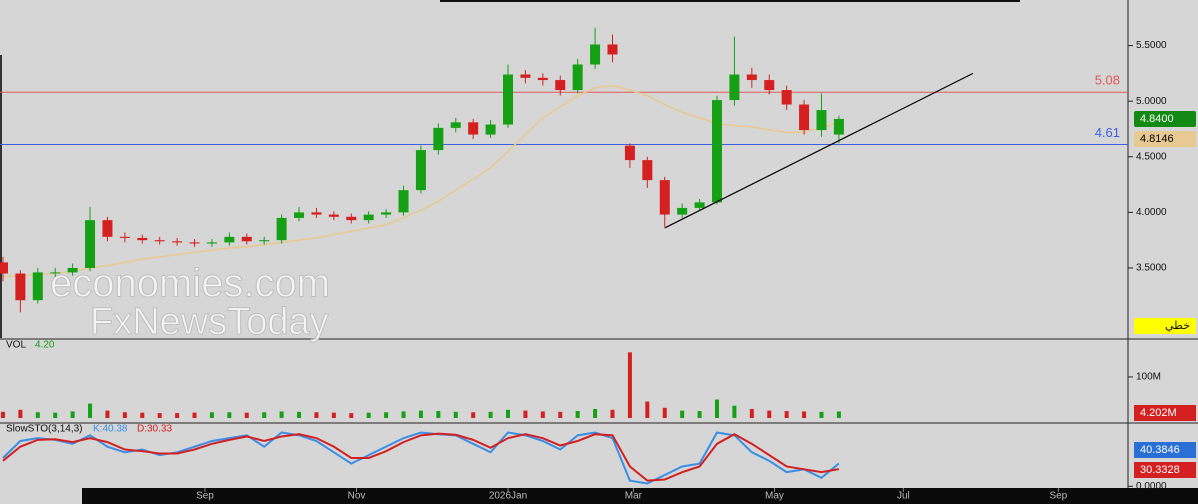  What do you see at coordinates (209, 322) in the screenshot?
I see `watermark: FxNewsToday` at bounding box center [209, 322].